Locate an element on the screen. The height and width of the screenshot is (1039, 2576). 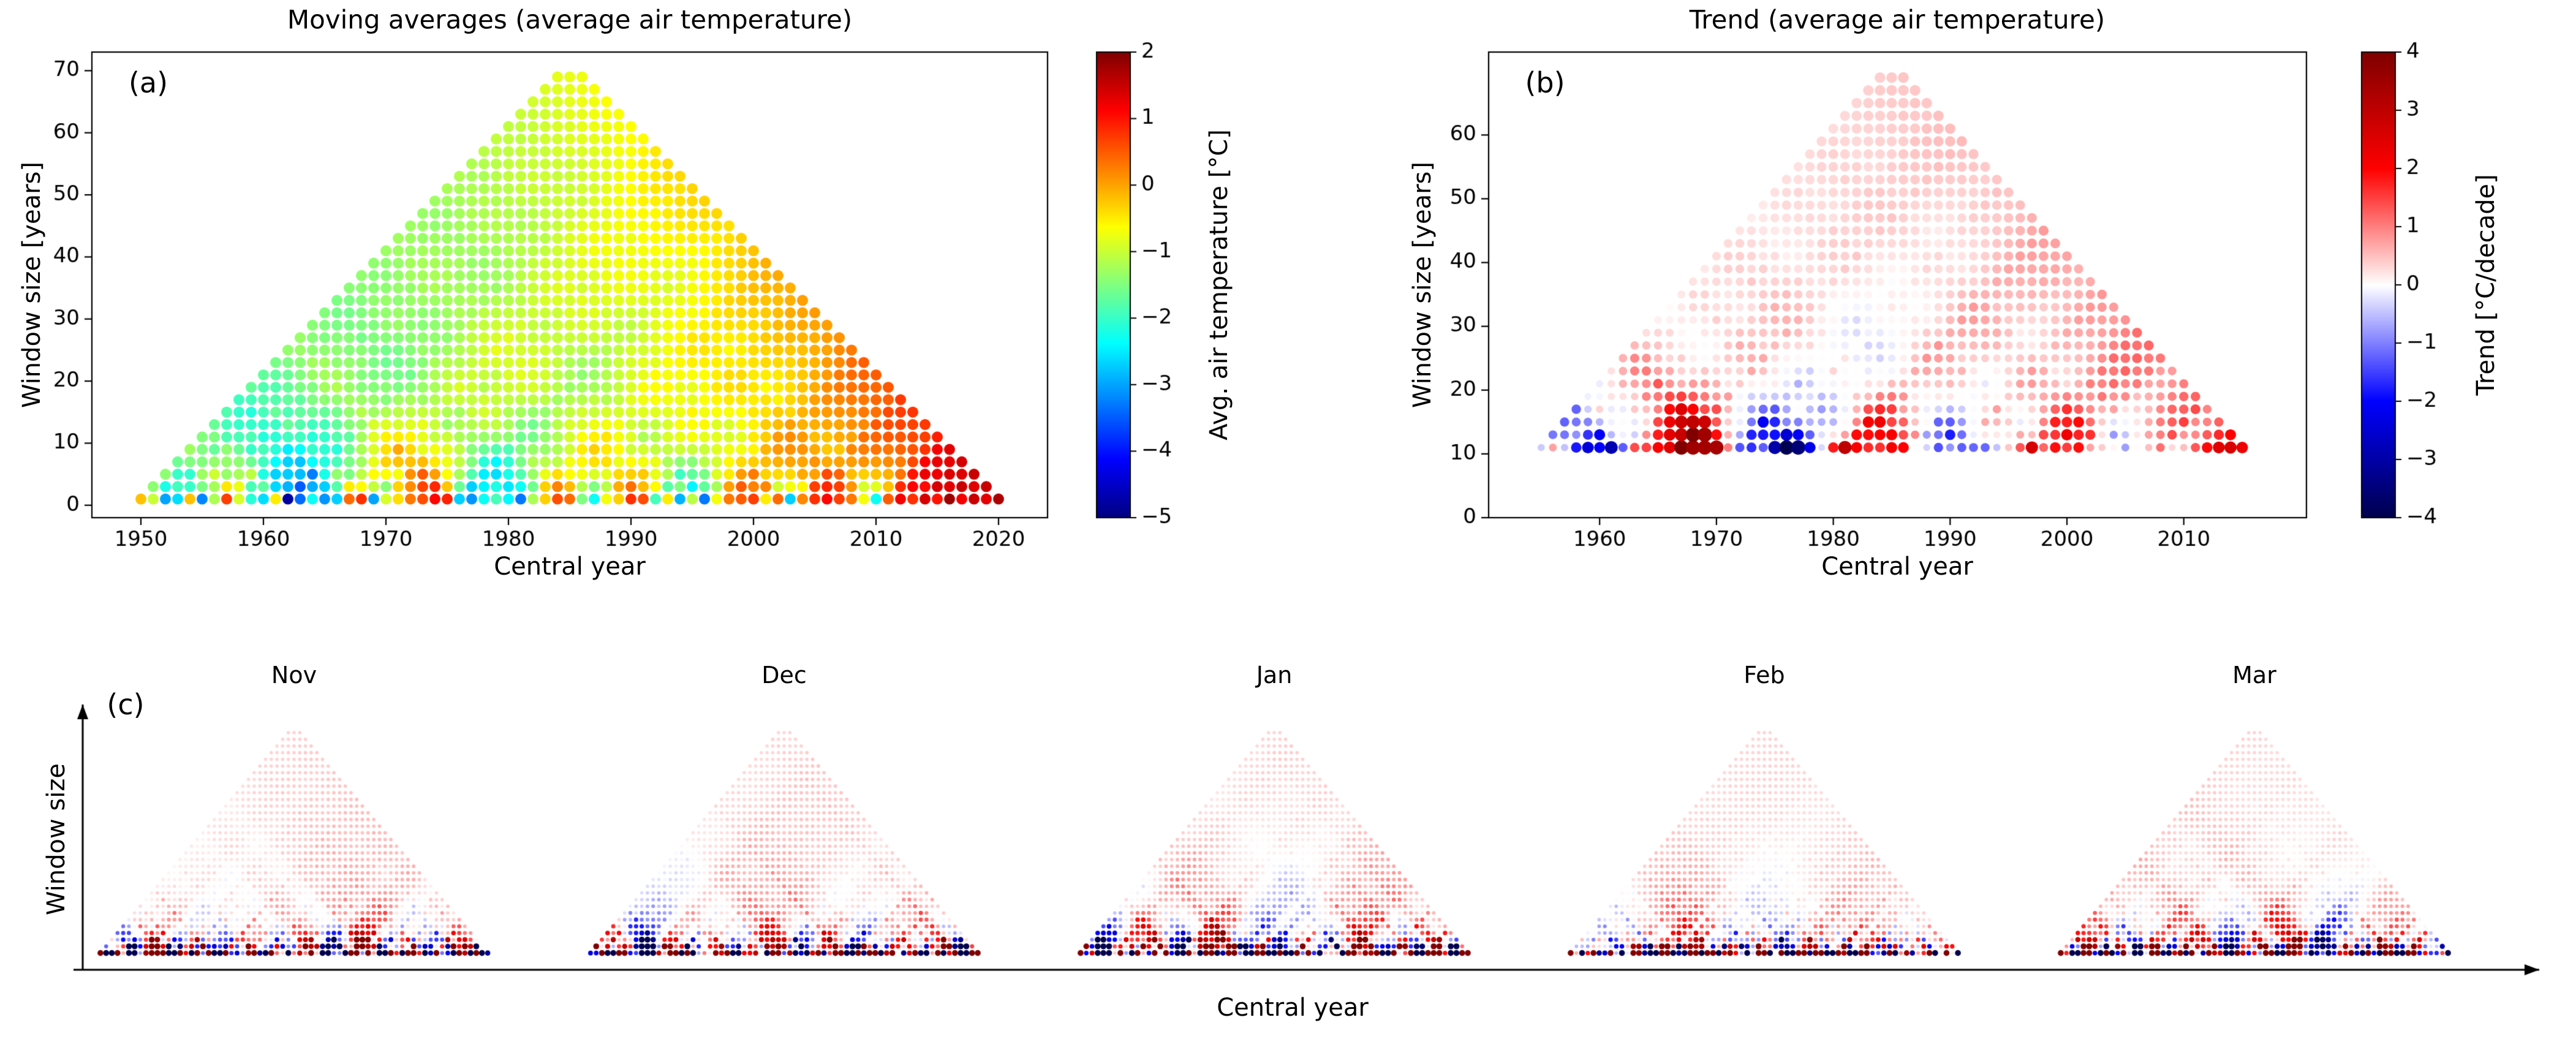
panel-a-xlabel: Central year is located at coordinates (570, 567).